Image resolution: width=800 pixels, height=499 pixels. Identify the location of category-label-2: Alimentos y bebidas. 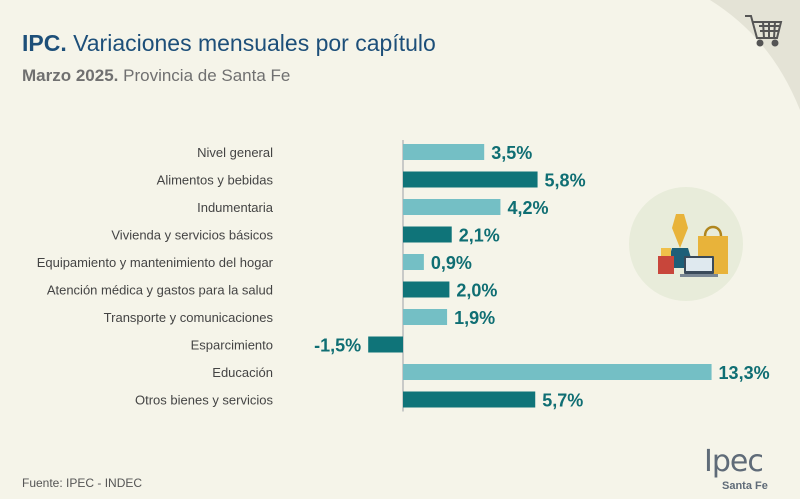
(215, 180).